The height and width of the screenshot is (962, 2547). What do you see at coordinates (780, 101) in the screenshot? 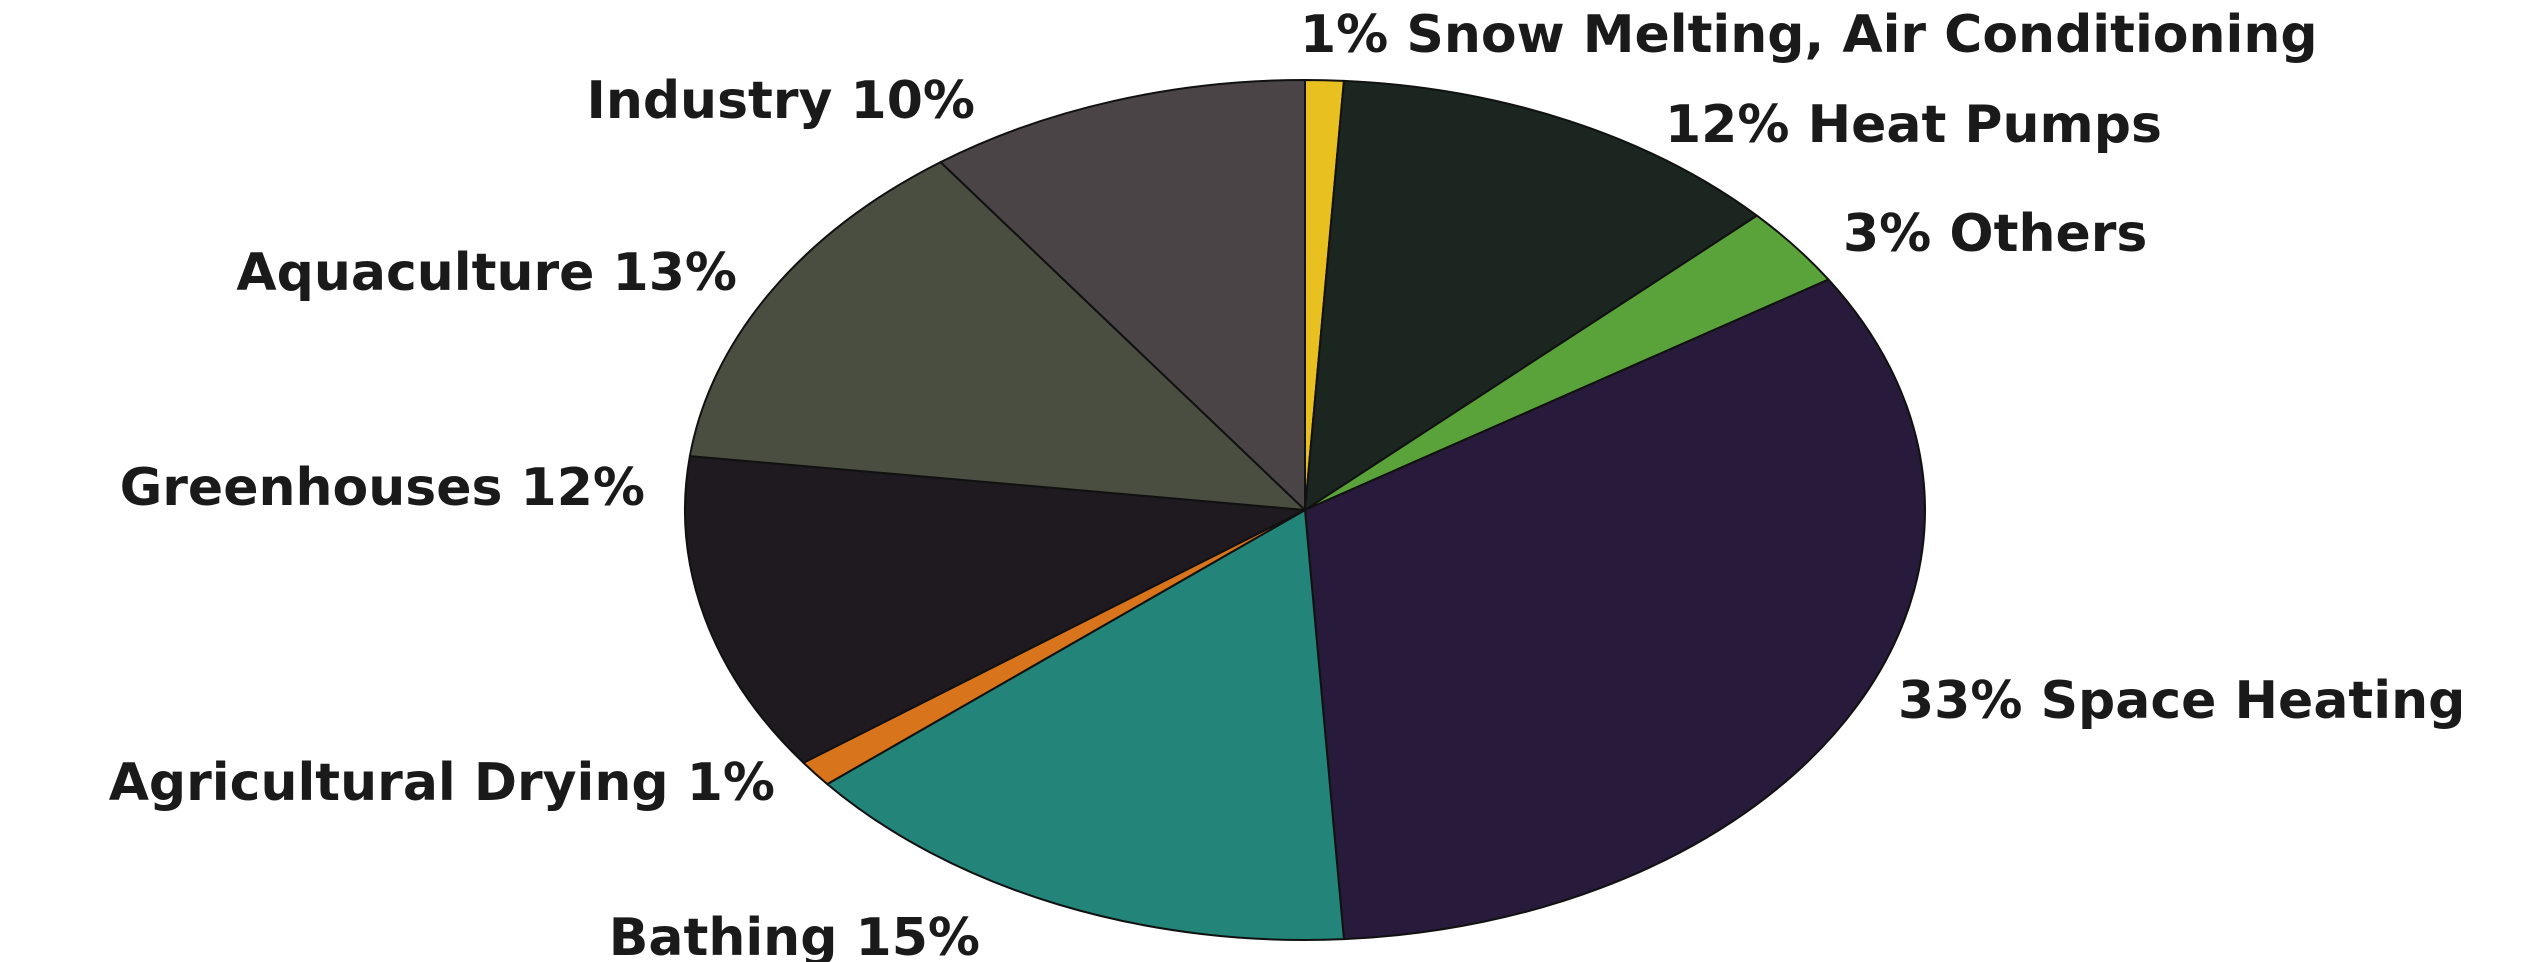
I see `pie-slice-label-9: Industry 10%` at bounding box center [780, 101].